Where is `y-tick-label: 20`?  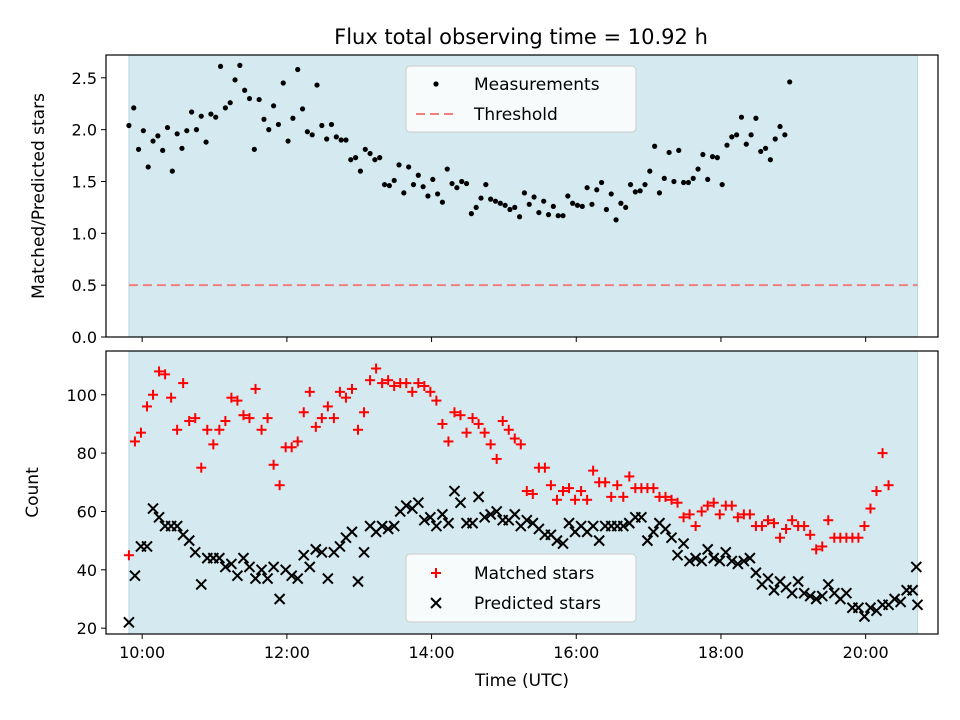 y-tick-label: 20 is located at coordinates (87, 628).